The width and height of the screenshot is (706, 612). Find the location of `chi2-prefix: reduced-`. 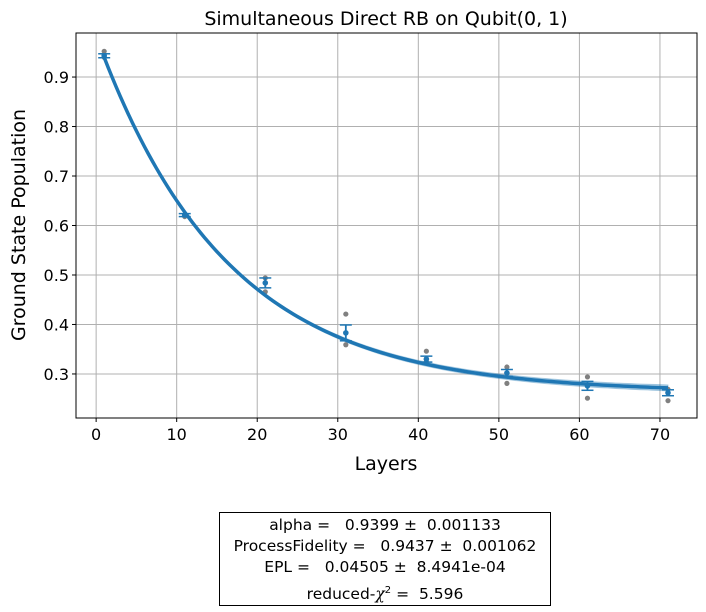

chi2-prefix: reduced- is located at coordinates (341, 594).